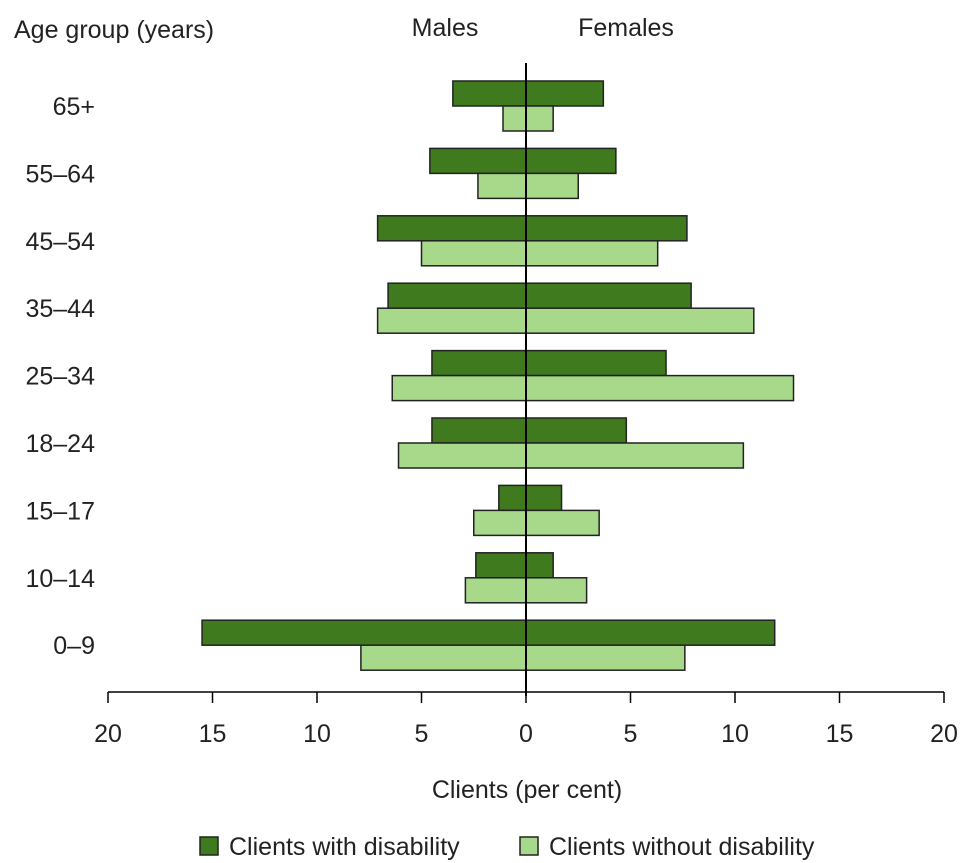  I want to click on females-label: Females, so click(626, 28).